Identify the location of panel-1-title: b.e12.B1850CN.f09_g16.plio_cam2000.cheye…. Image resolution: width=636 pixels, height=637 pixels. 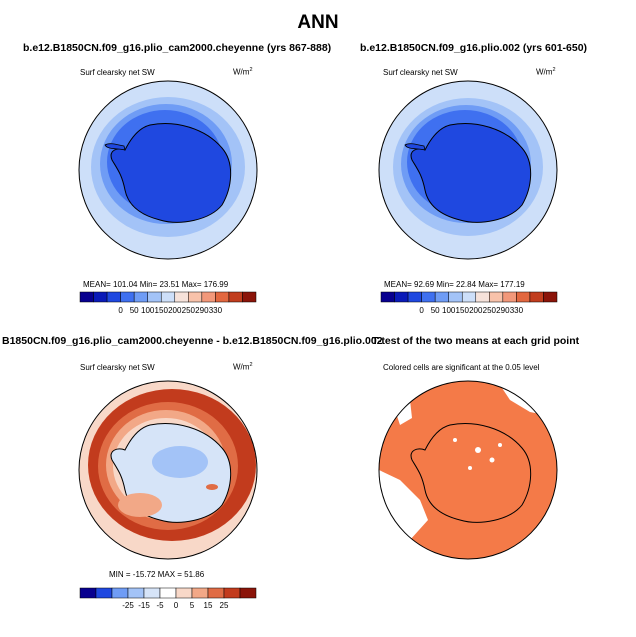
(177, 48).